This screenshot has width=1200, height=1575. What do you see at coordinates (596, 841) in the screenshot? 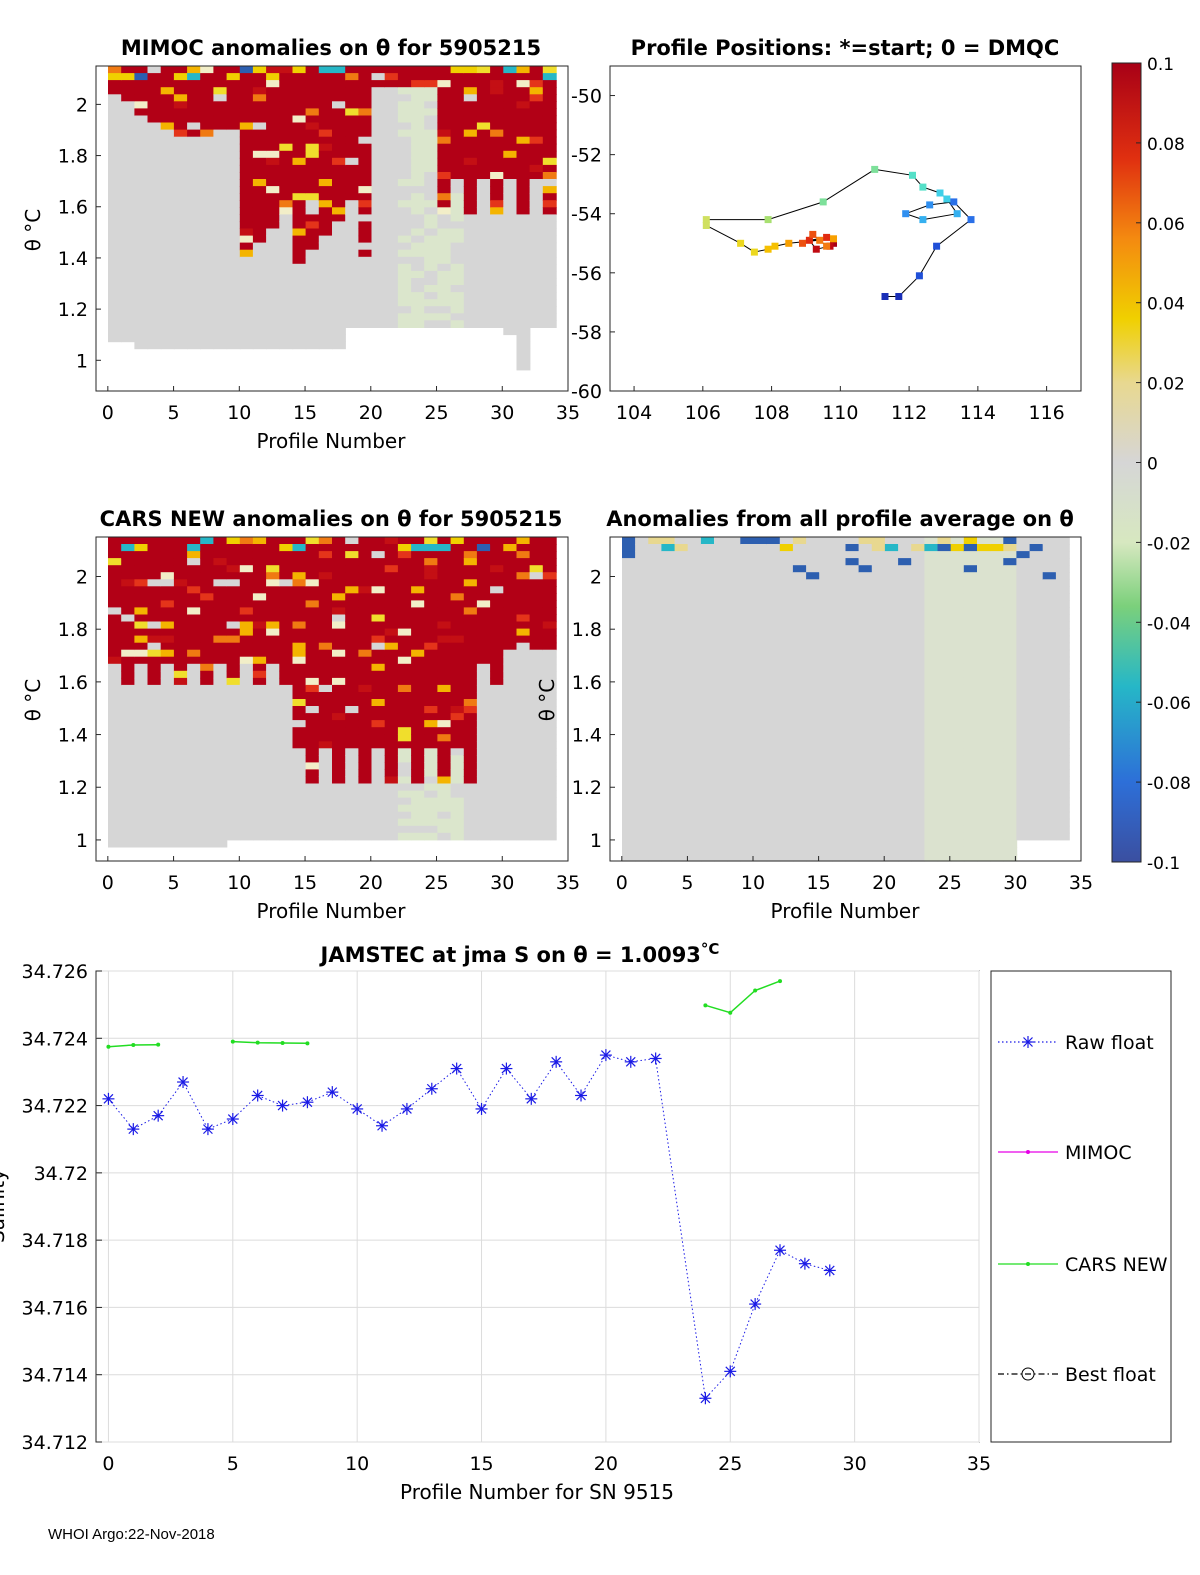
I see `allprofile-ytick-label: 1` at bounding box center [596, 841].